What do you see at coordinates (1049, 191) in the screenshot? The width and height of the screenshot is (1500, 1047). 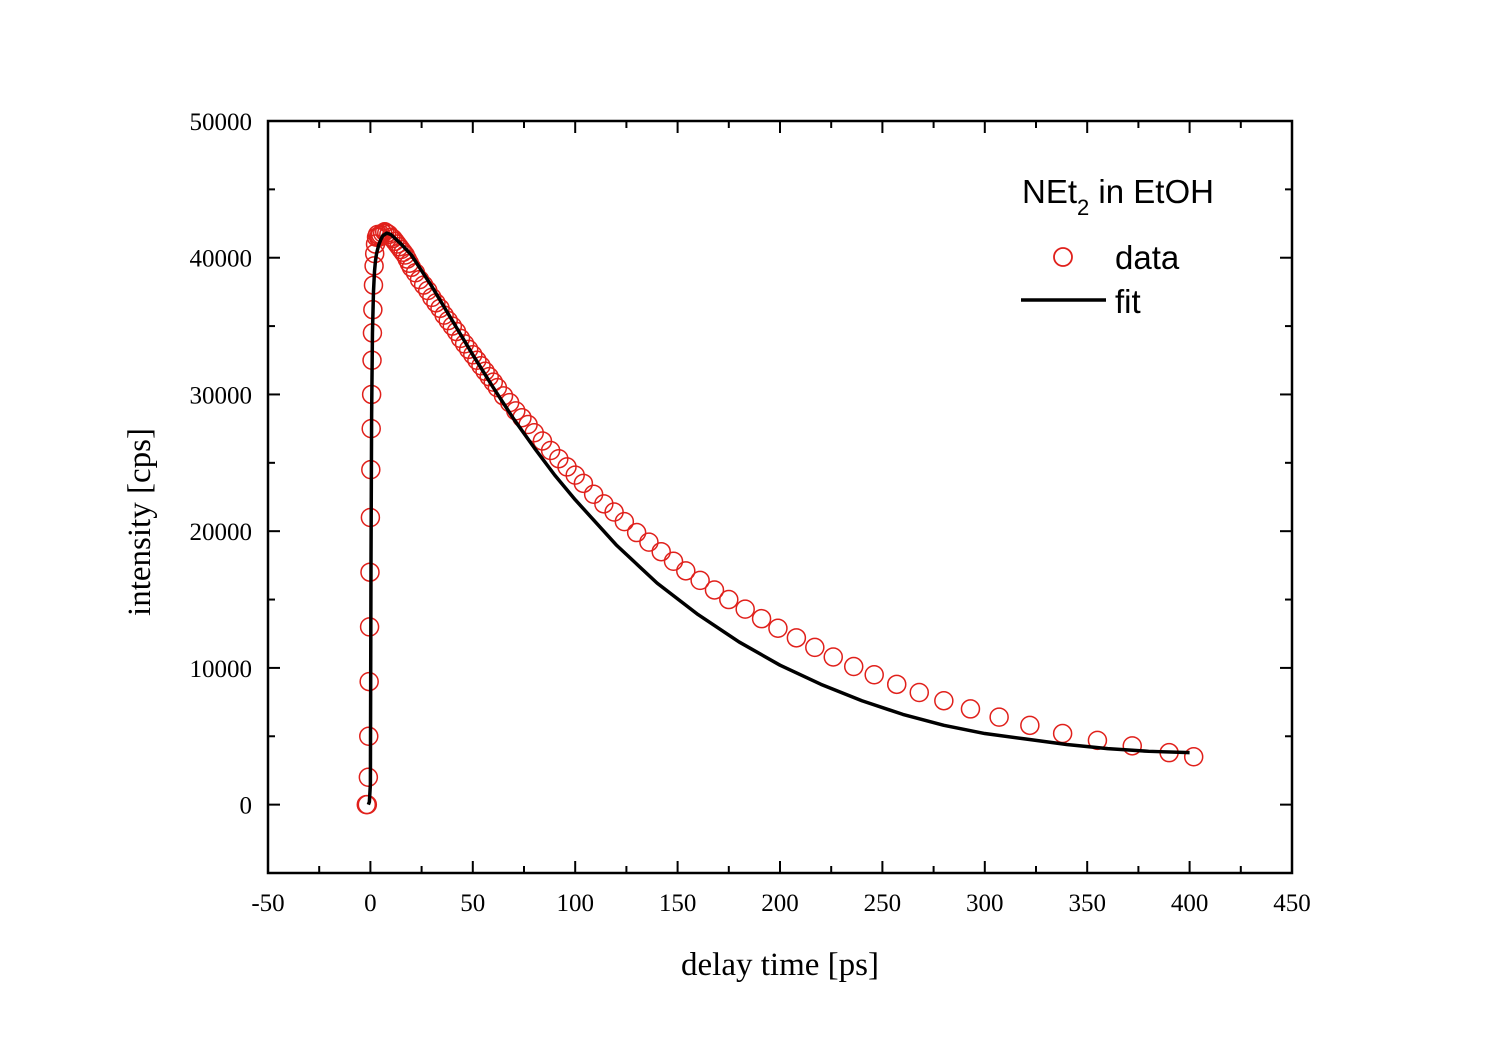 I see `legend-title-main: NEt` at bounding box center [1049, 191].